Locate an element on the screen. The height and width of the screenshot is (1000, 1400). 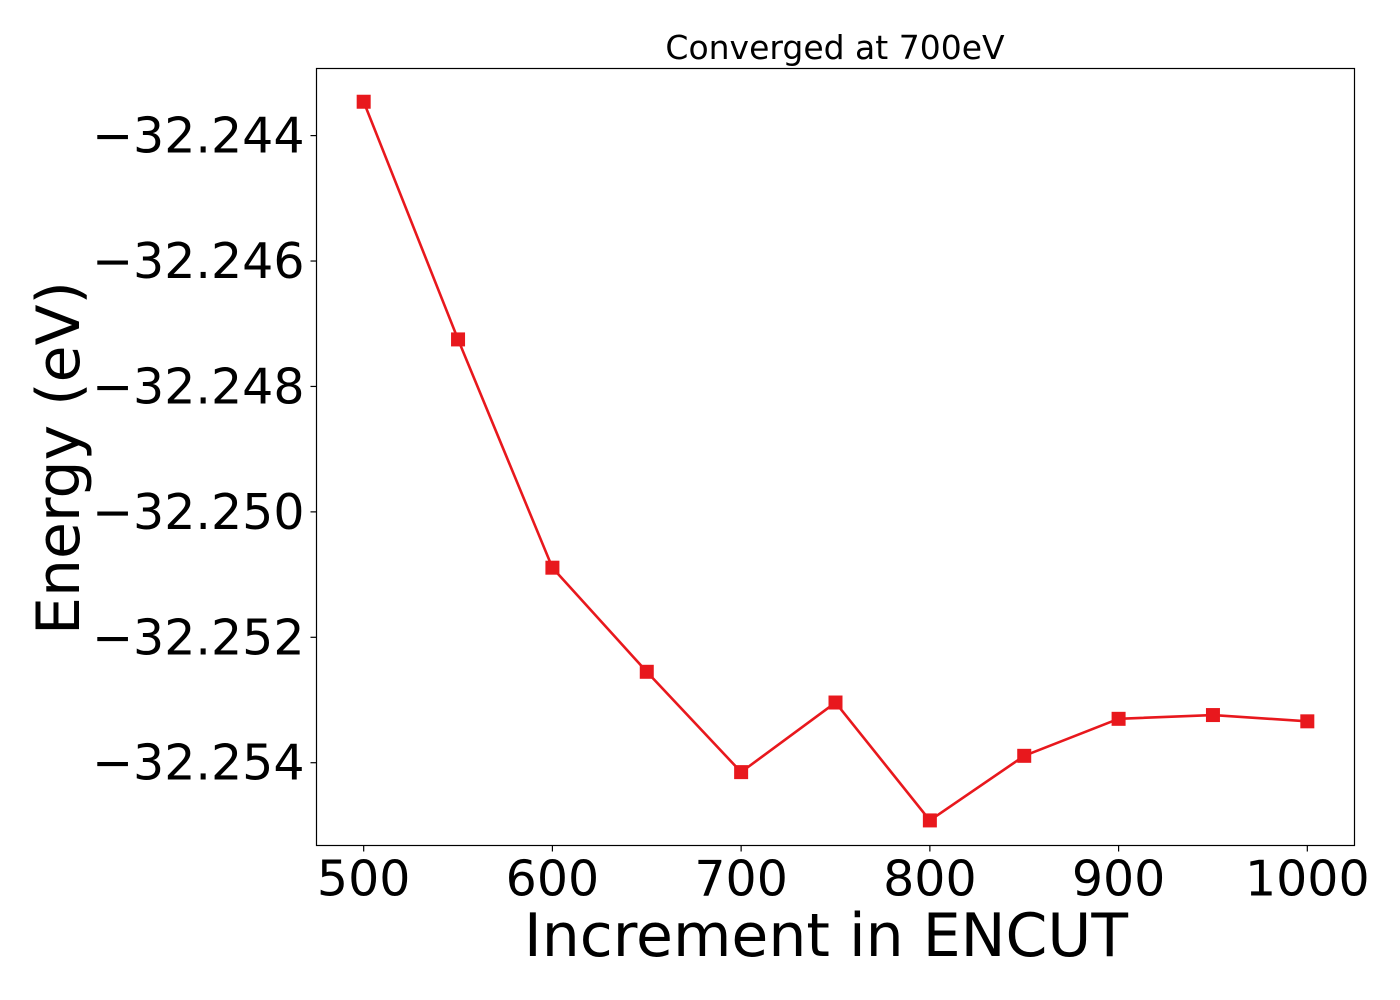
y-tick-label: −32.244 is located at coordinates (198, 136).